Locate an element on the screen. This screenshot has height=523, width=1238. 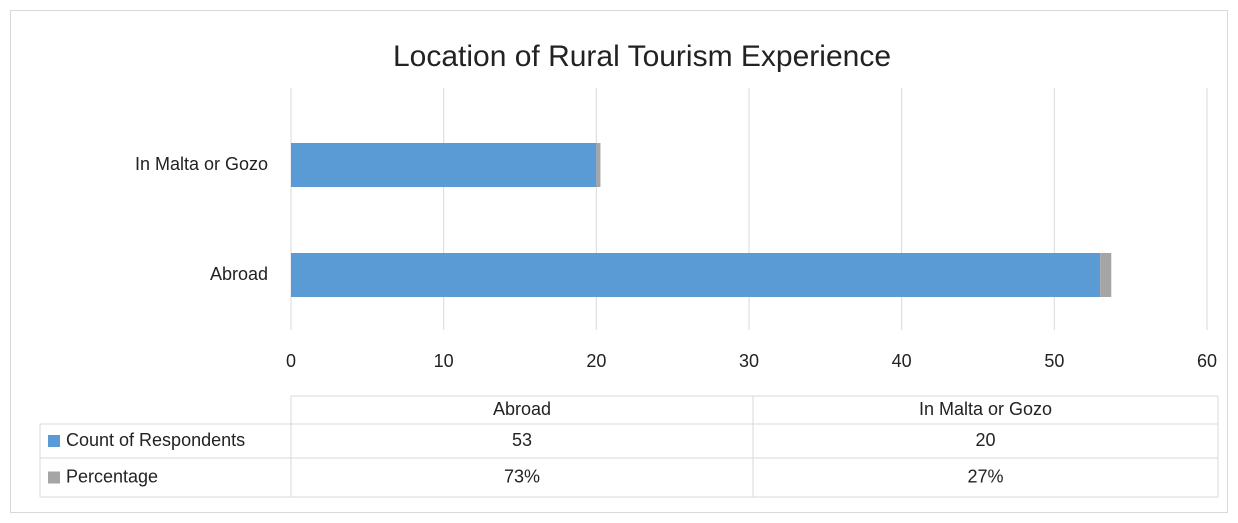
x-tick-label: 50 is located at coordinates (1054, 361).